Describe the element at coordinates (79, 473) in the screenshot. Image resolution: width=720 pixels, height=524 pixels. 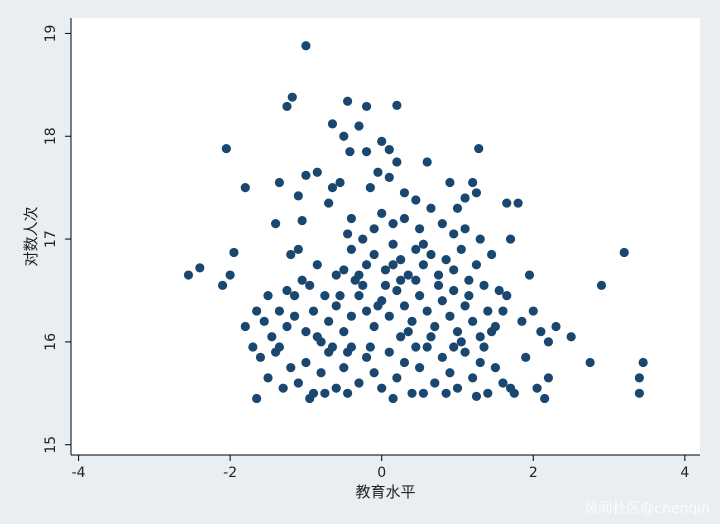
I see `x-tick-label: -4` at that location.